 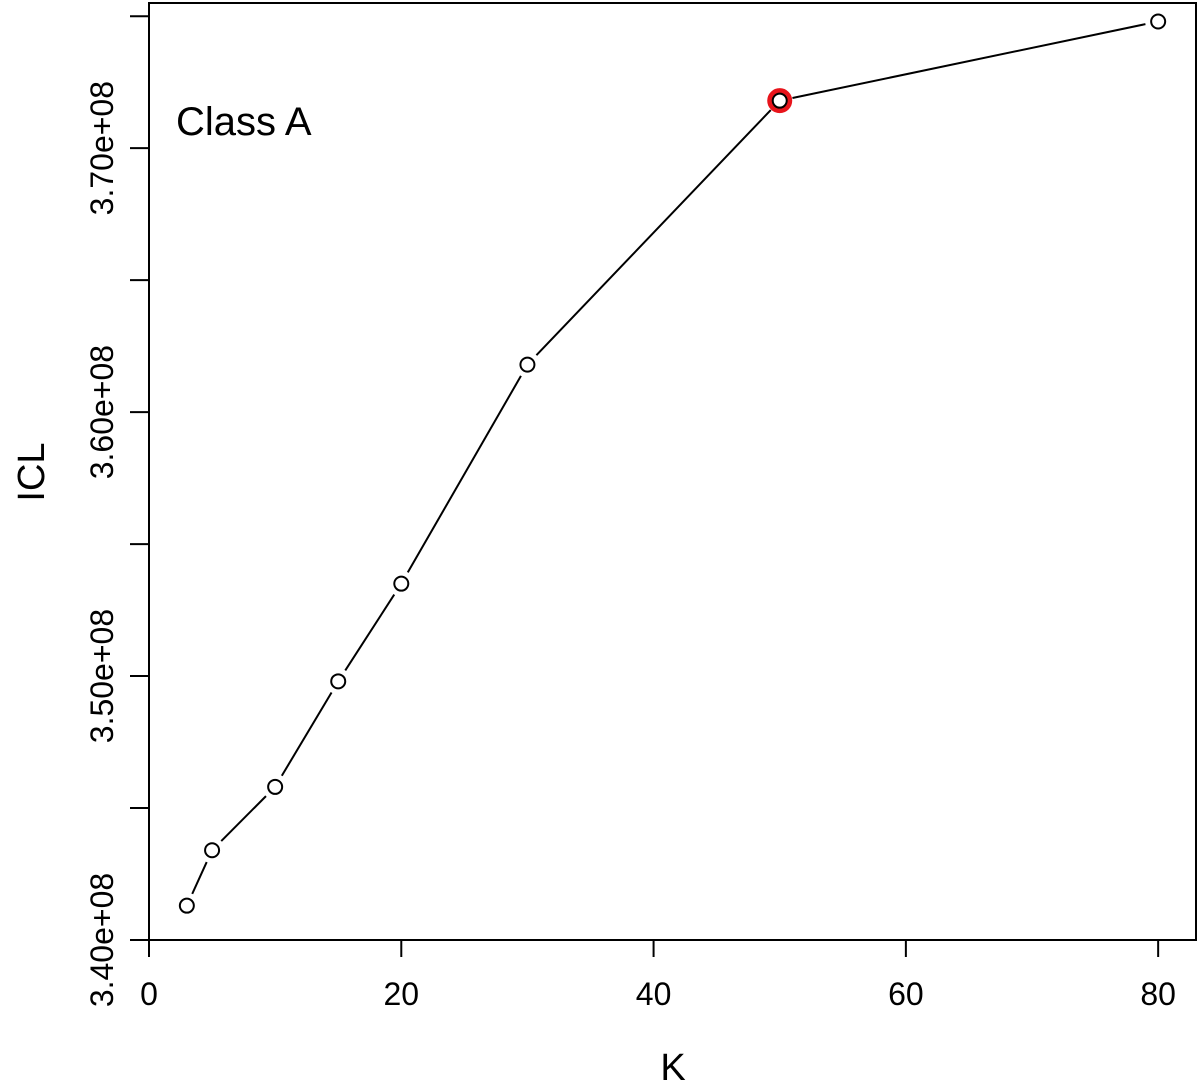 I want to click on x-tick-label: 20, so click(x=401, y=994).